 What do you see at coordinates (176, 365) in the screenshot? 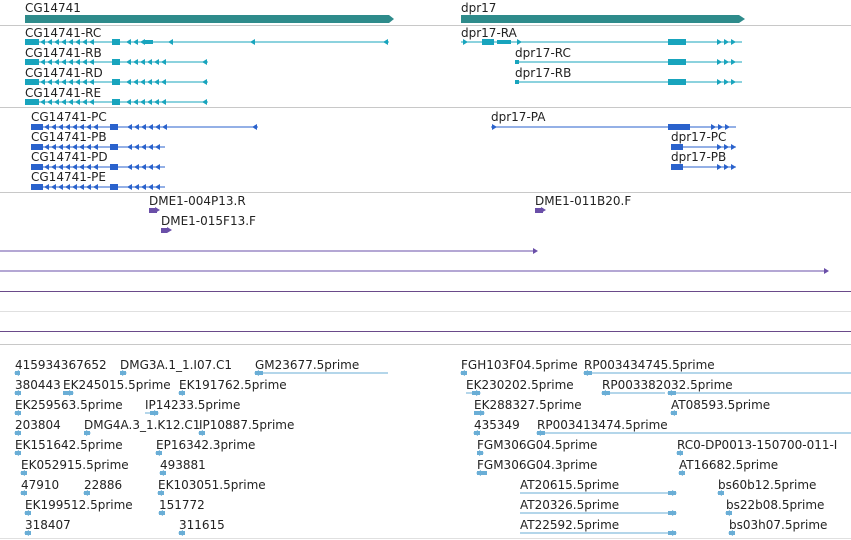
I see `est-label: DMG3A.1_1.I07.C1` at bounding box center [176, 365].